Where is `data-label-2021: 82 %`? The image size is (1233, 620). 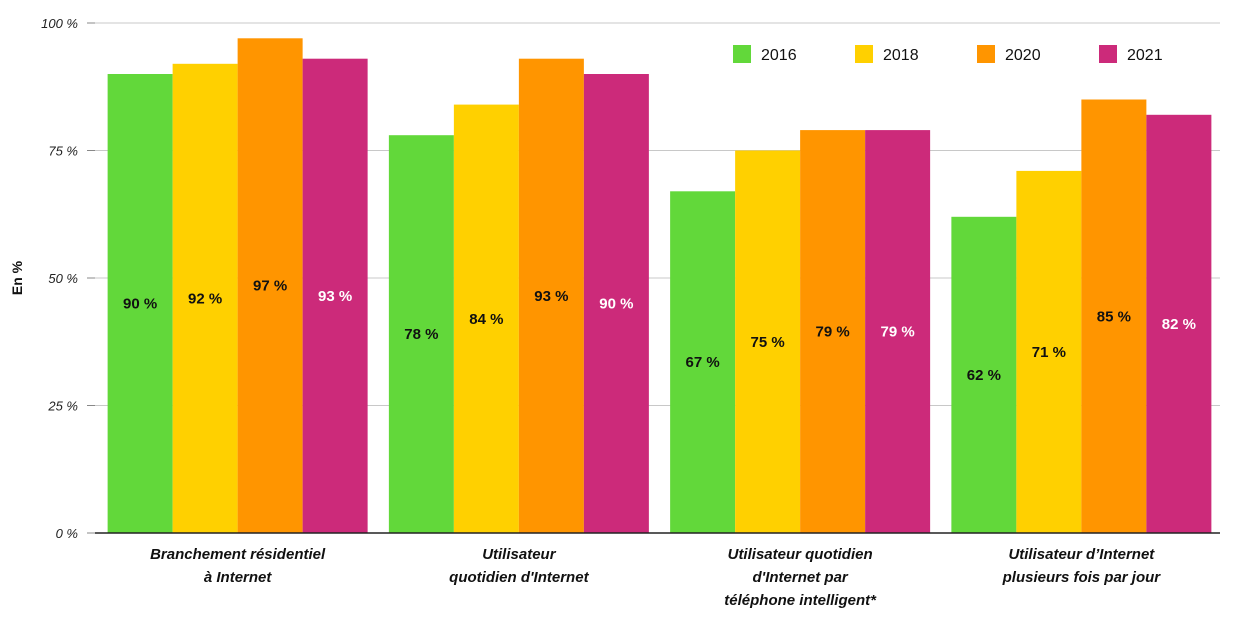 data-label-2021: 82 % is located at coordinates (1179, 324).